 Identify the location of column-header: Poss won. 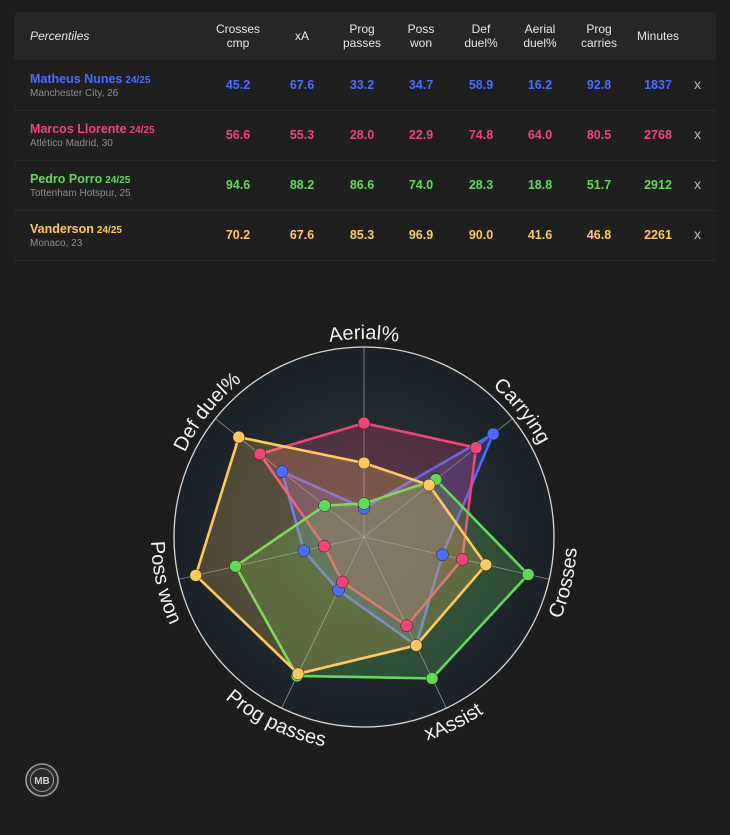
(421, 36).